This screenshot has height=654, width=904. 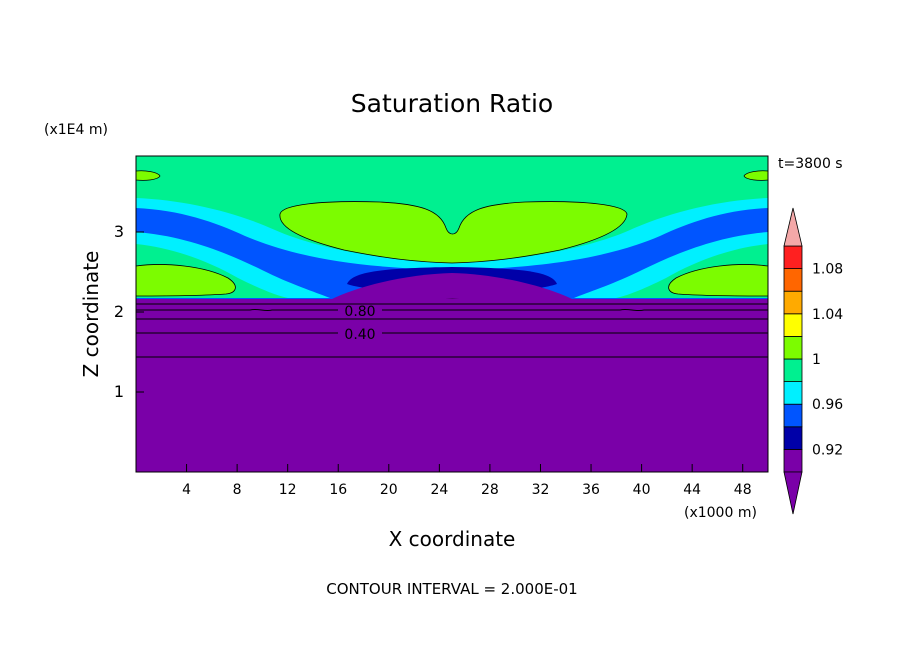 What do you see at coordinates (119, 311) in the screenshot?
I see `y-tick-label: 2` at bounding box center [119, 311].